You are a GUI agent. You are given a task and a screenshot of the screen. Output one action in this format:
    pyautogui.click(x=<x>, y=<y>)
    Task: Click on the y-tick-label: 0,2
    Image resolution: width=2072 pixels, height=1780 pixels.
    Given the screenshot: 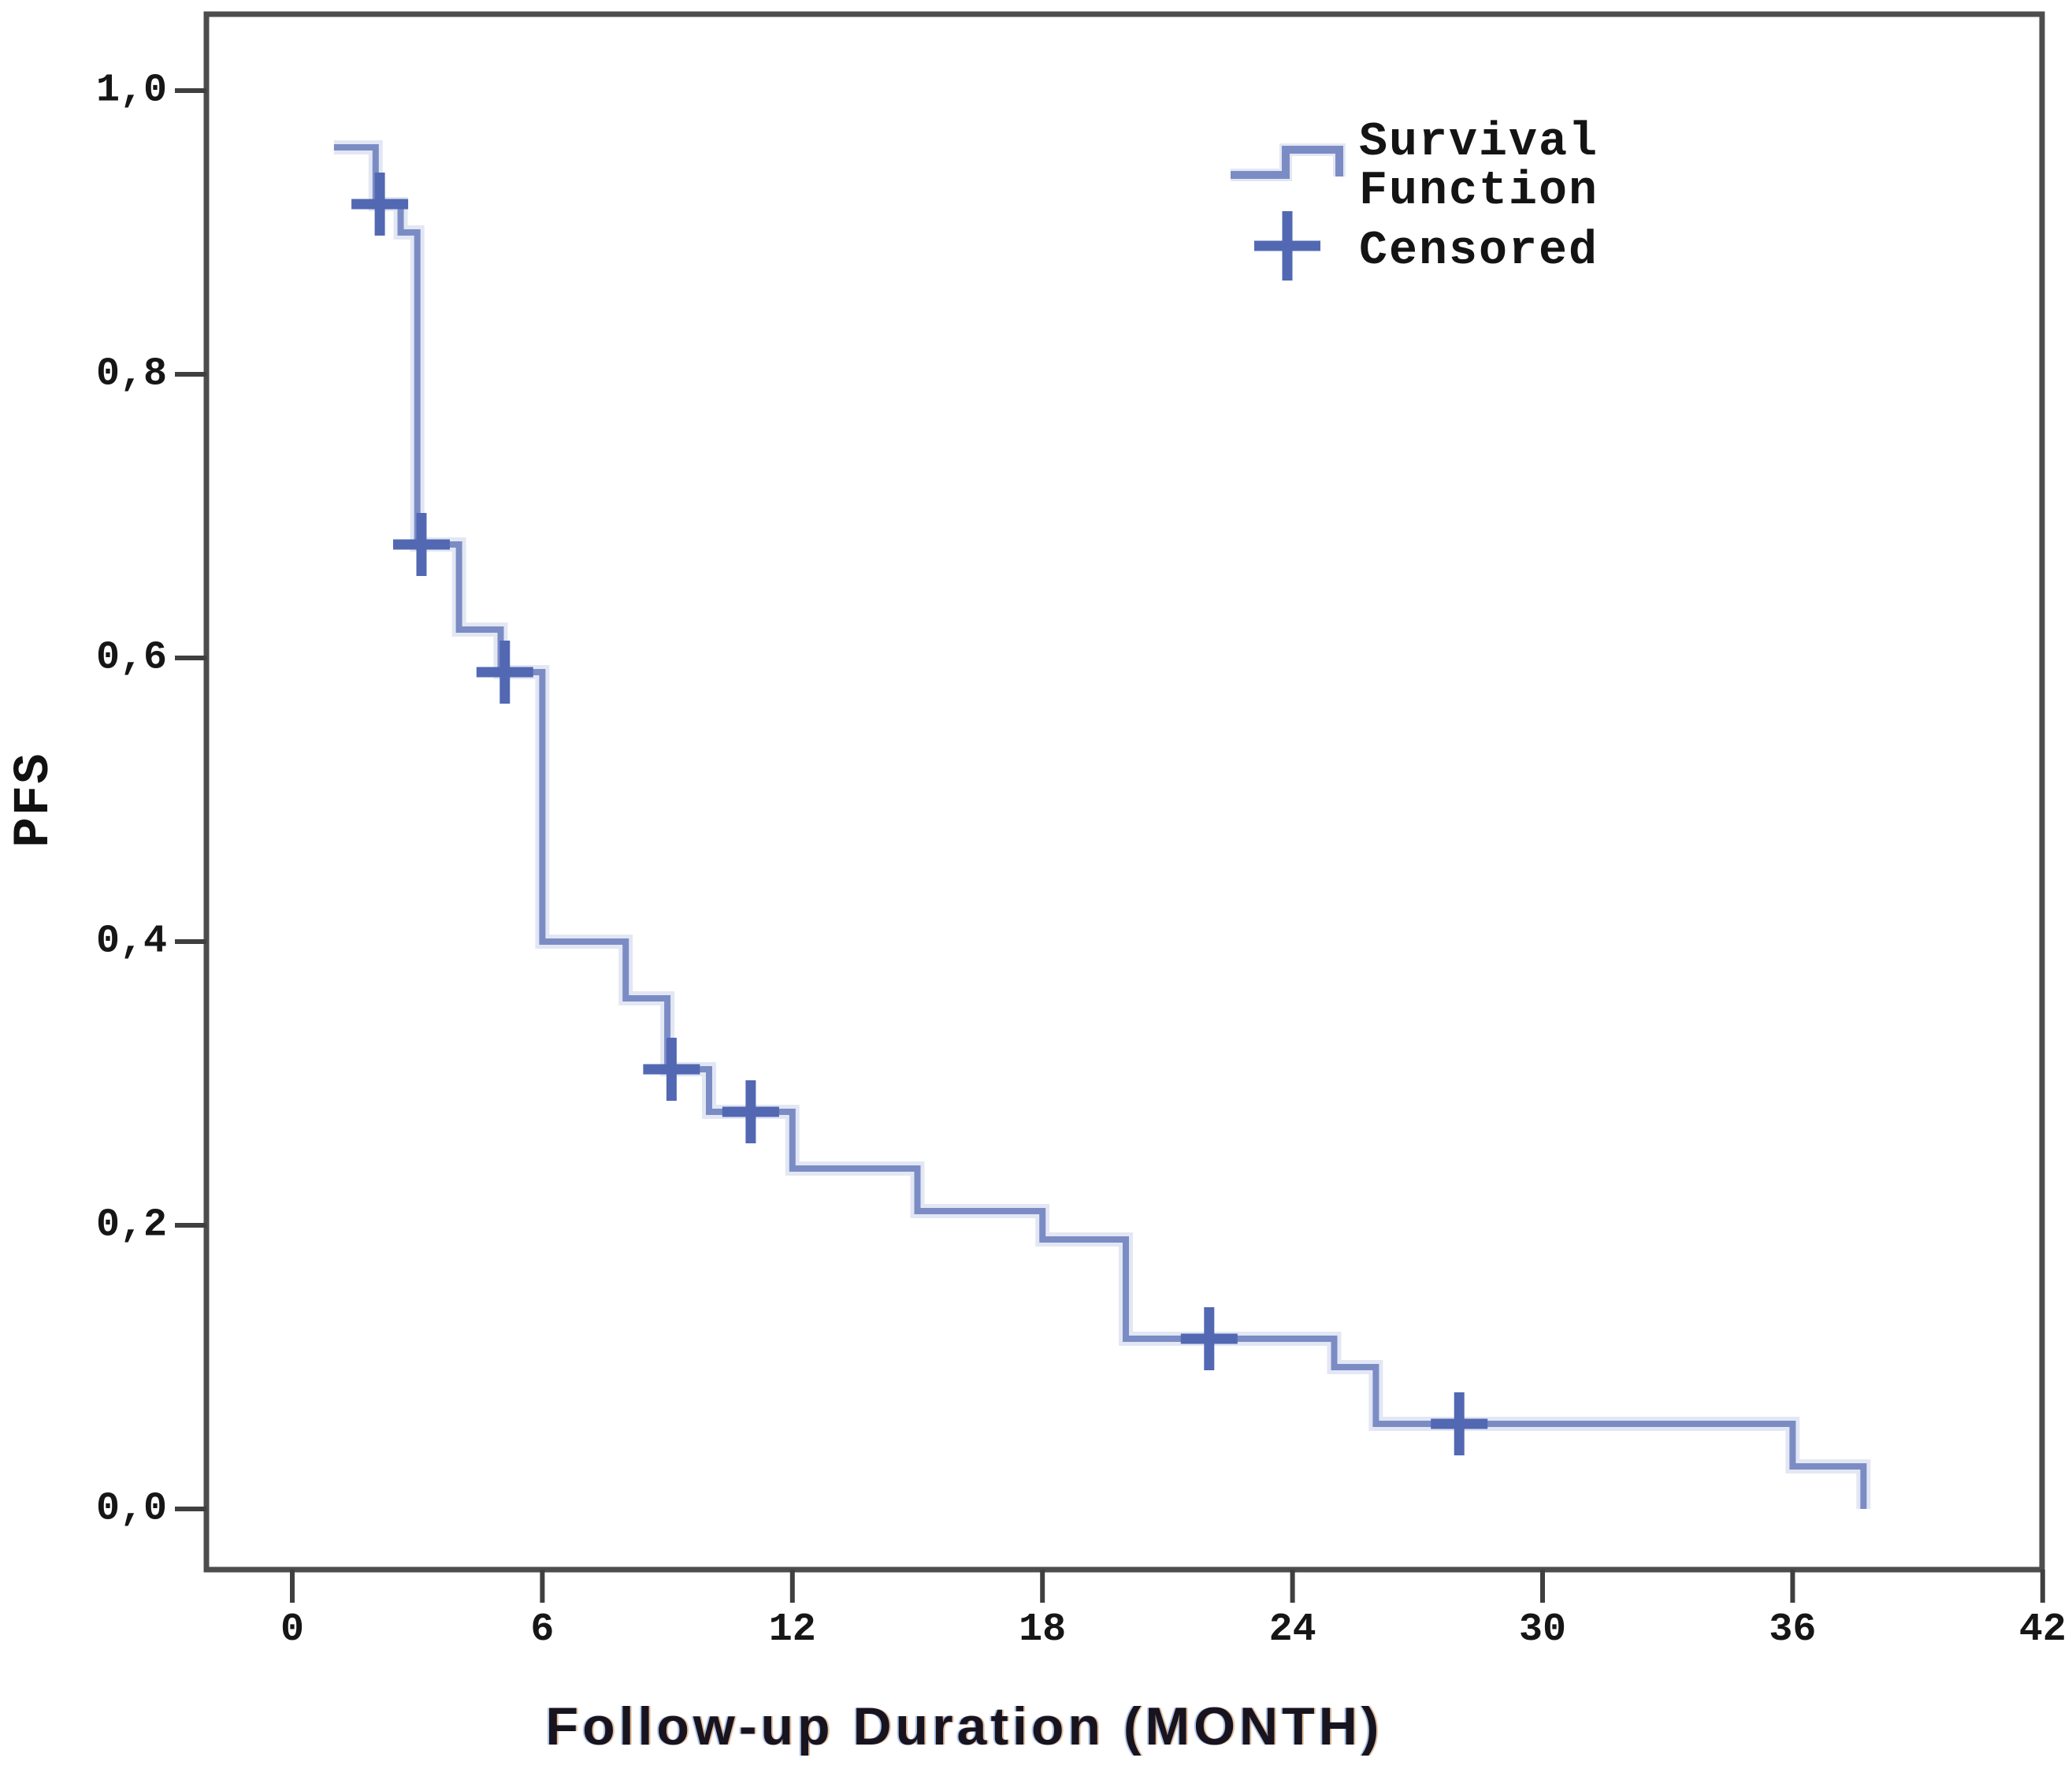 What is the action you would take?
    pyautogui.click(x=131, y=1225)
    